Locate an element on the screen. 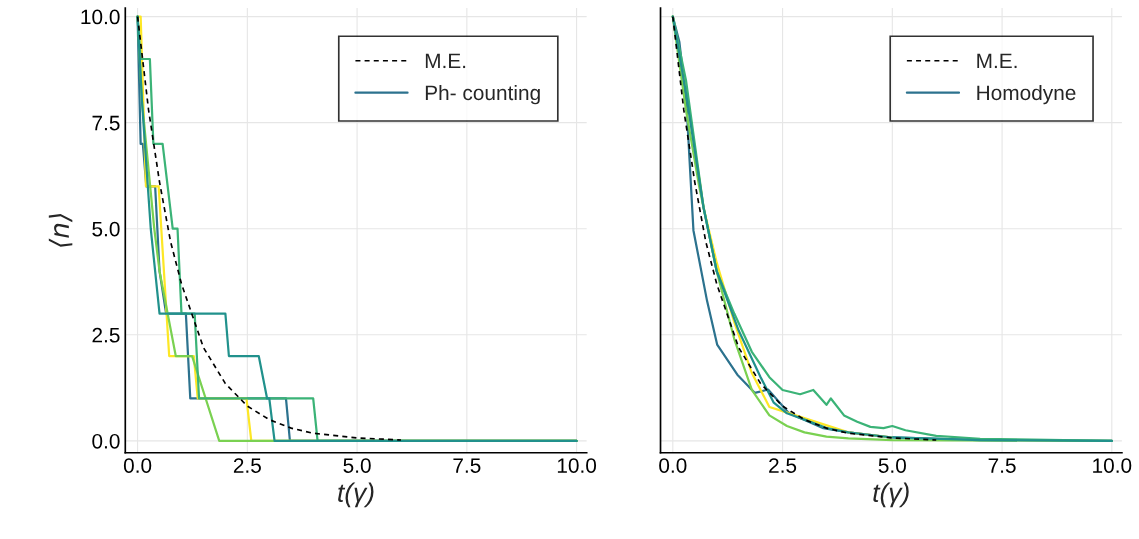  y-tick-label: 2.5 is located at coordinates (106, 335).